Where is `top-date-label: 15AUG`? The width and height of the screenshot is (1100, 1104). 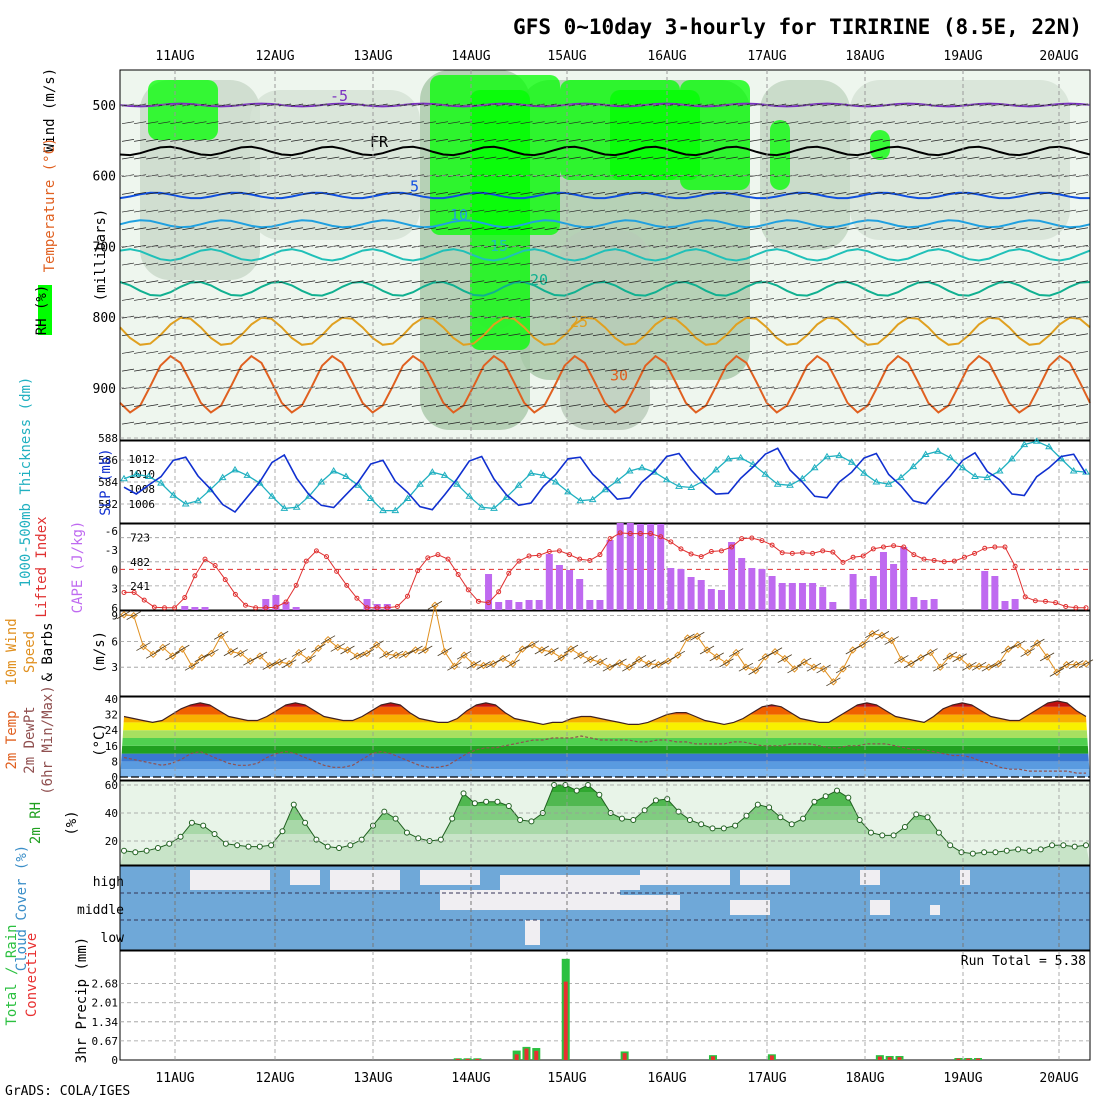
top-date-label: 15AUG is located at coordinates (566, 56).